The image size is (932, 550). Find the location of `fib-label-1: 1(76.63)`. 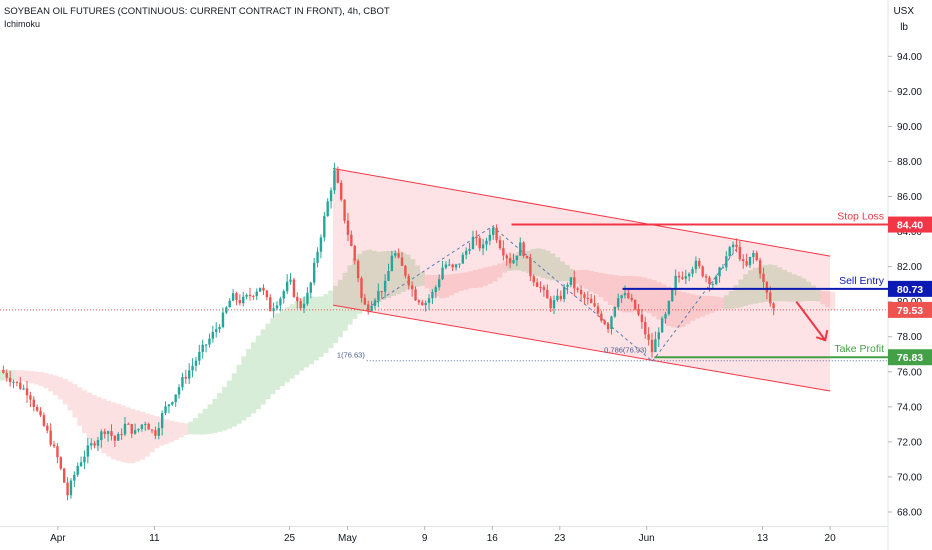

fib-label-1: 1(76.63) is located at coordinates (351, 355).